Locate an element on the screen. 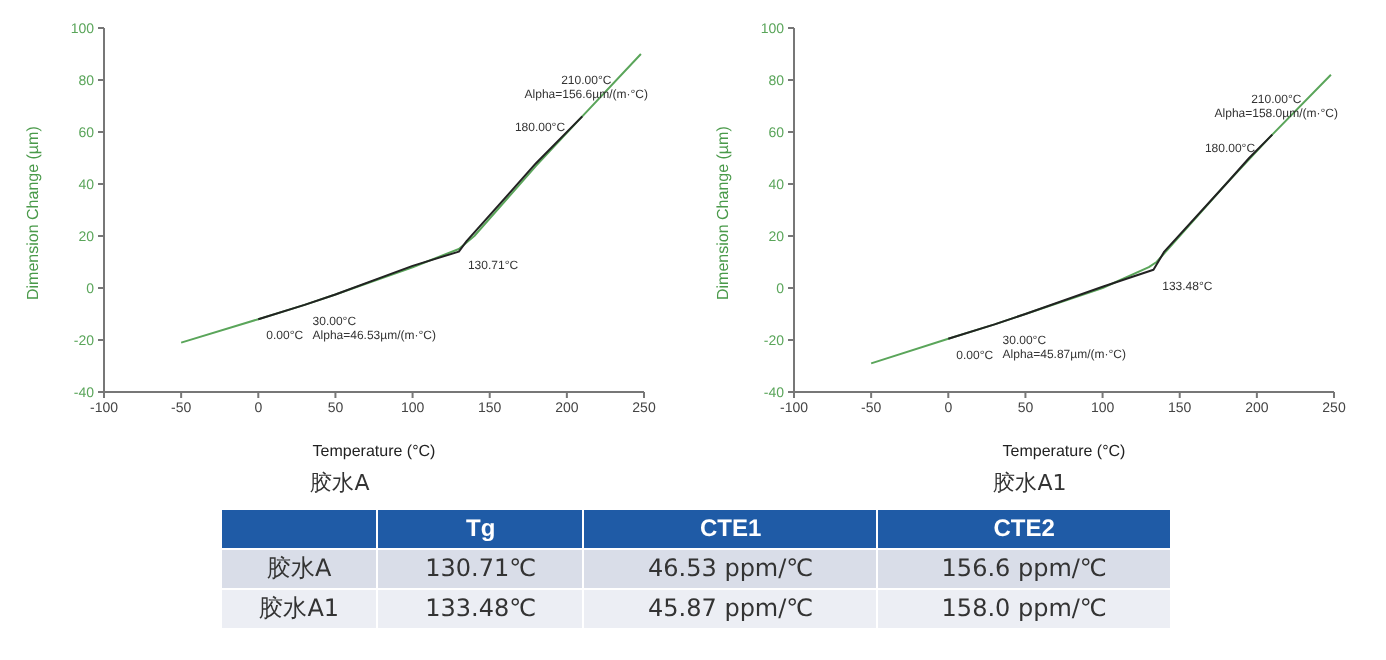 This screenshot has width=1386, height=660. text: 45.87 ppm/℃ is located at coordinates (730, 609).